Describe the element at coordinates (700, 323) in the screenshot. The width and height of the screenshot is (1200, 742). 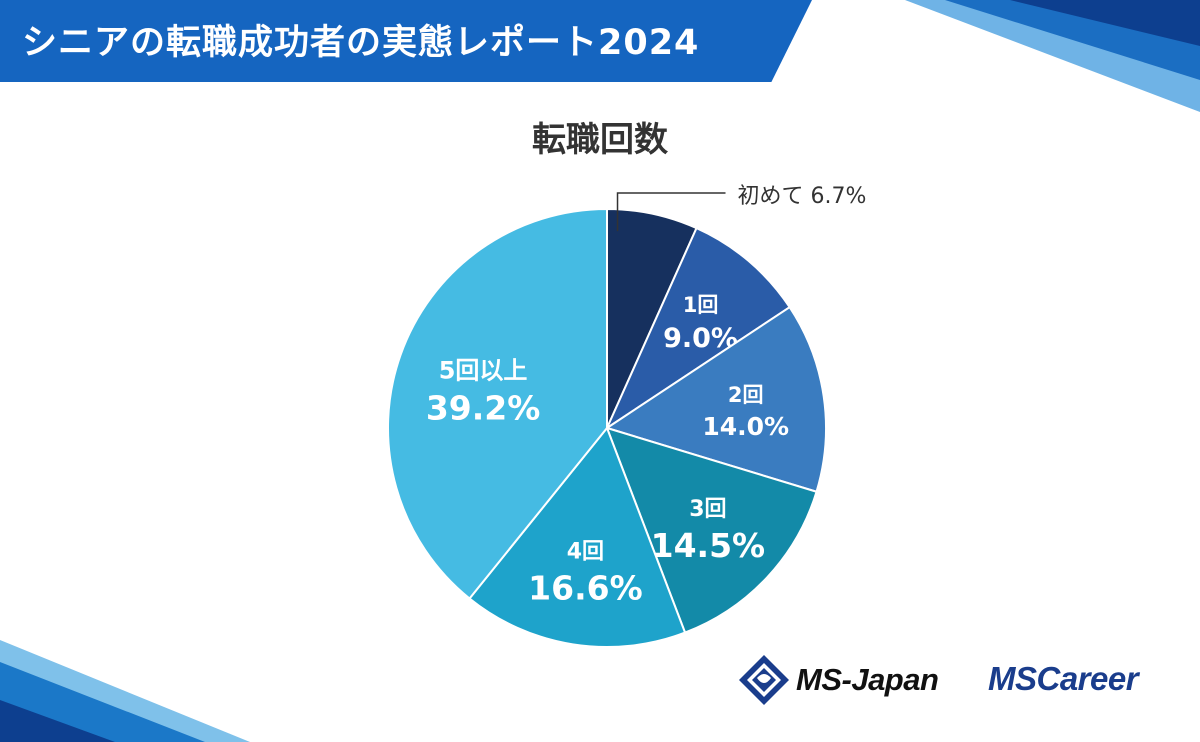
I see `slice-label: 1回9.0%` at that location.